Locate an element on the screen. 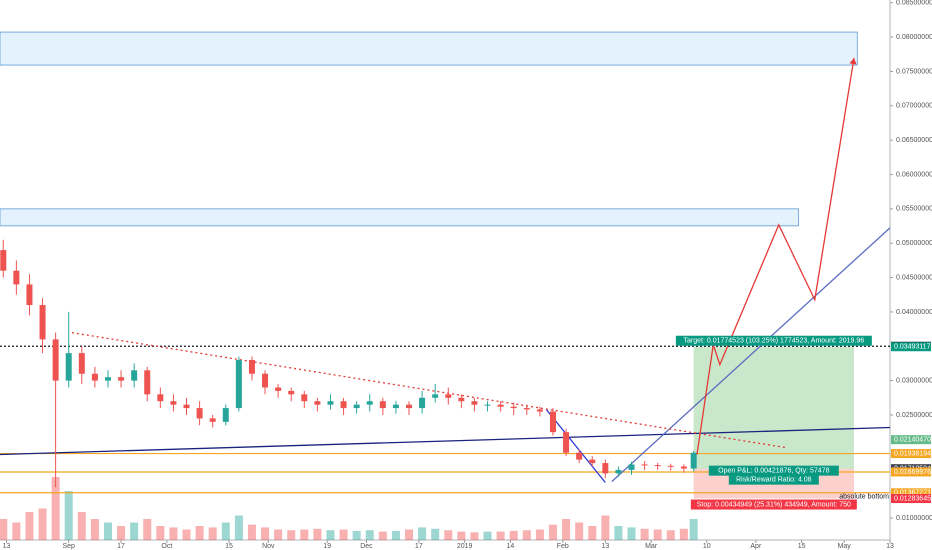 This screenshot has height=550, width=932. y-tick-label: 0.02500000 is located at coordinates (914, 415).